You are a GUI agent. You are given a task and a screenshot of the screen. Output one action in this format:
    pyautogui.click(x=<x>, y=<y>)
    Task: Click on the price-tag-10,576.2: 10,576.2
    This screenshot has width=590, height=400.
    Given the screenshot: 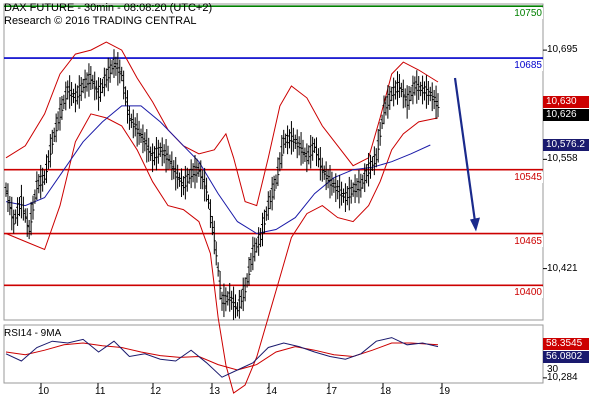 What is the action you would take?
    pyautogui.click(x=566, y=144)
    